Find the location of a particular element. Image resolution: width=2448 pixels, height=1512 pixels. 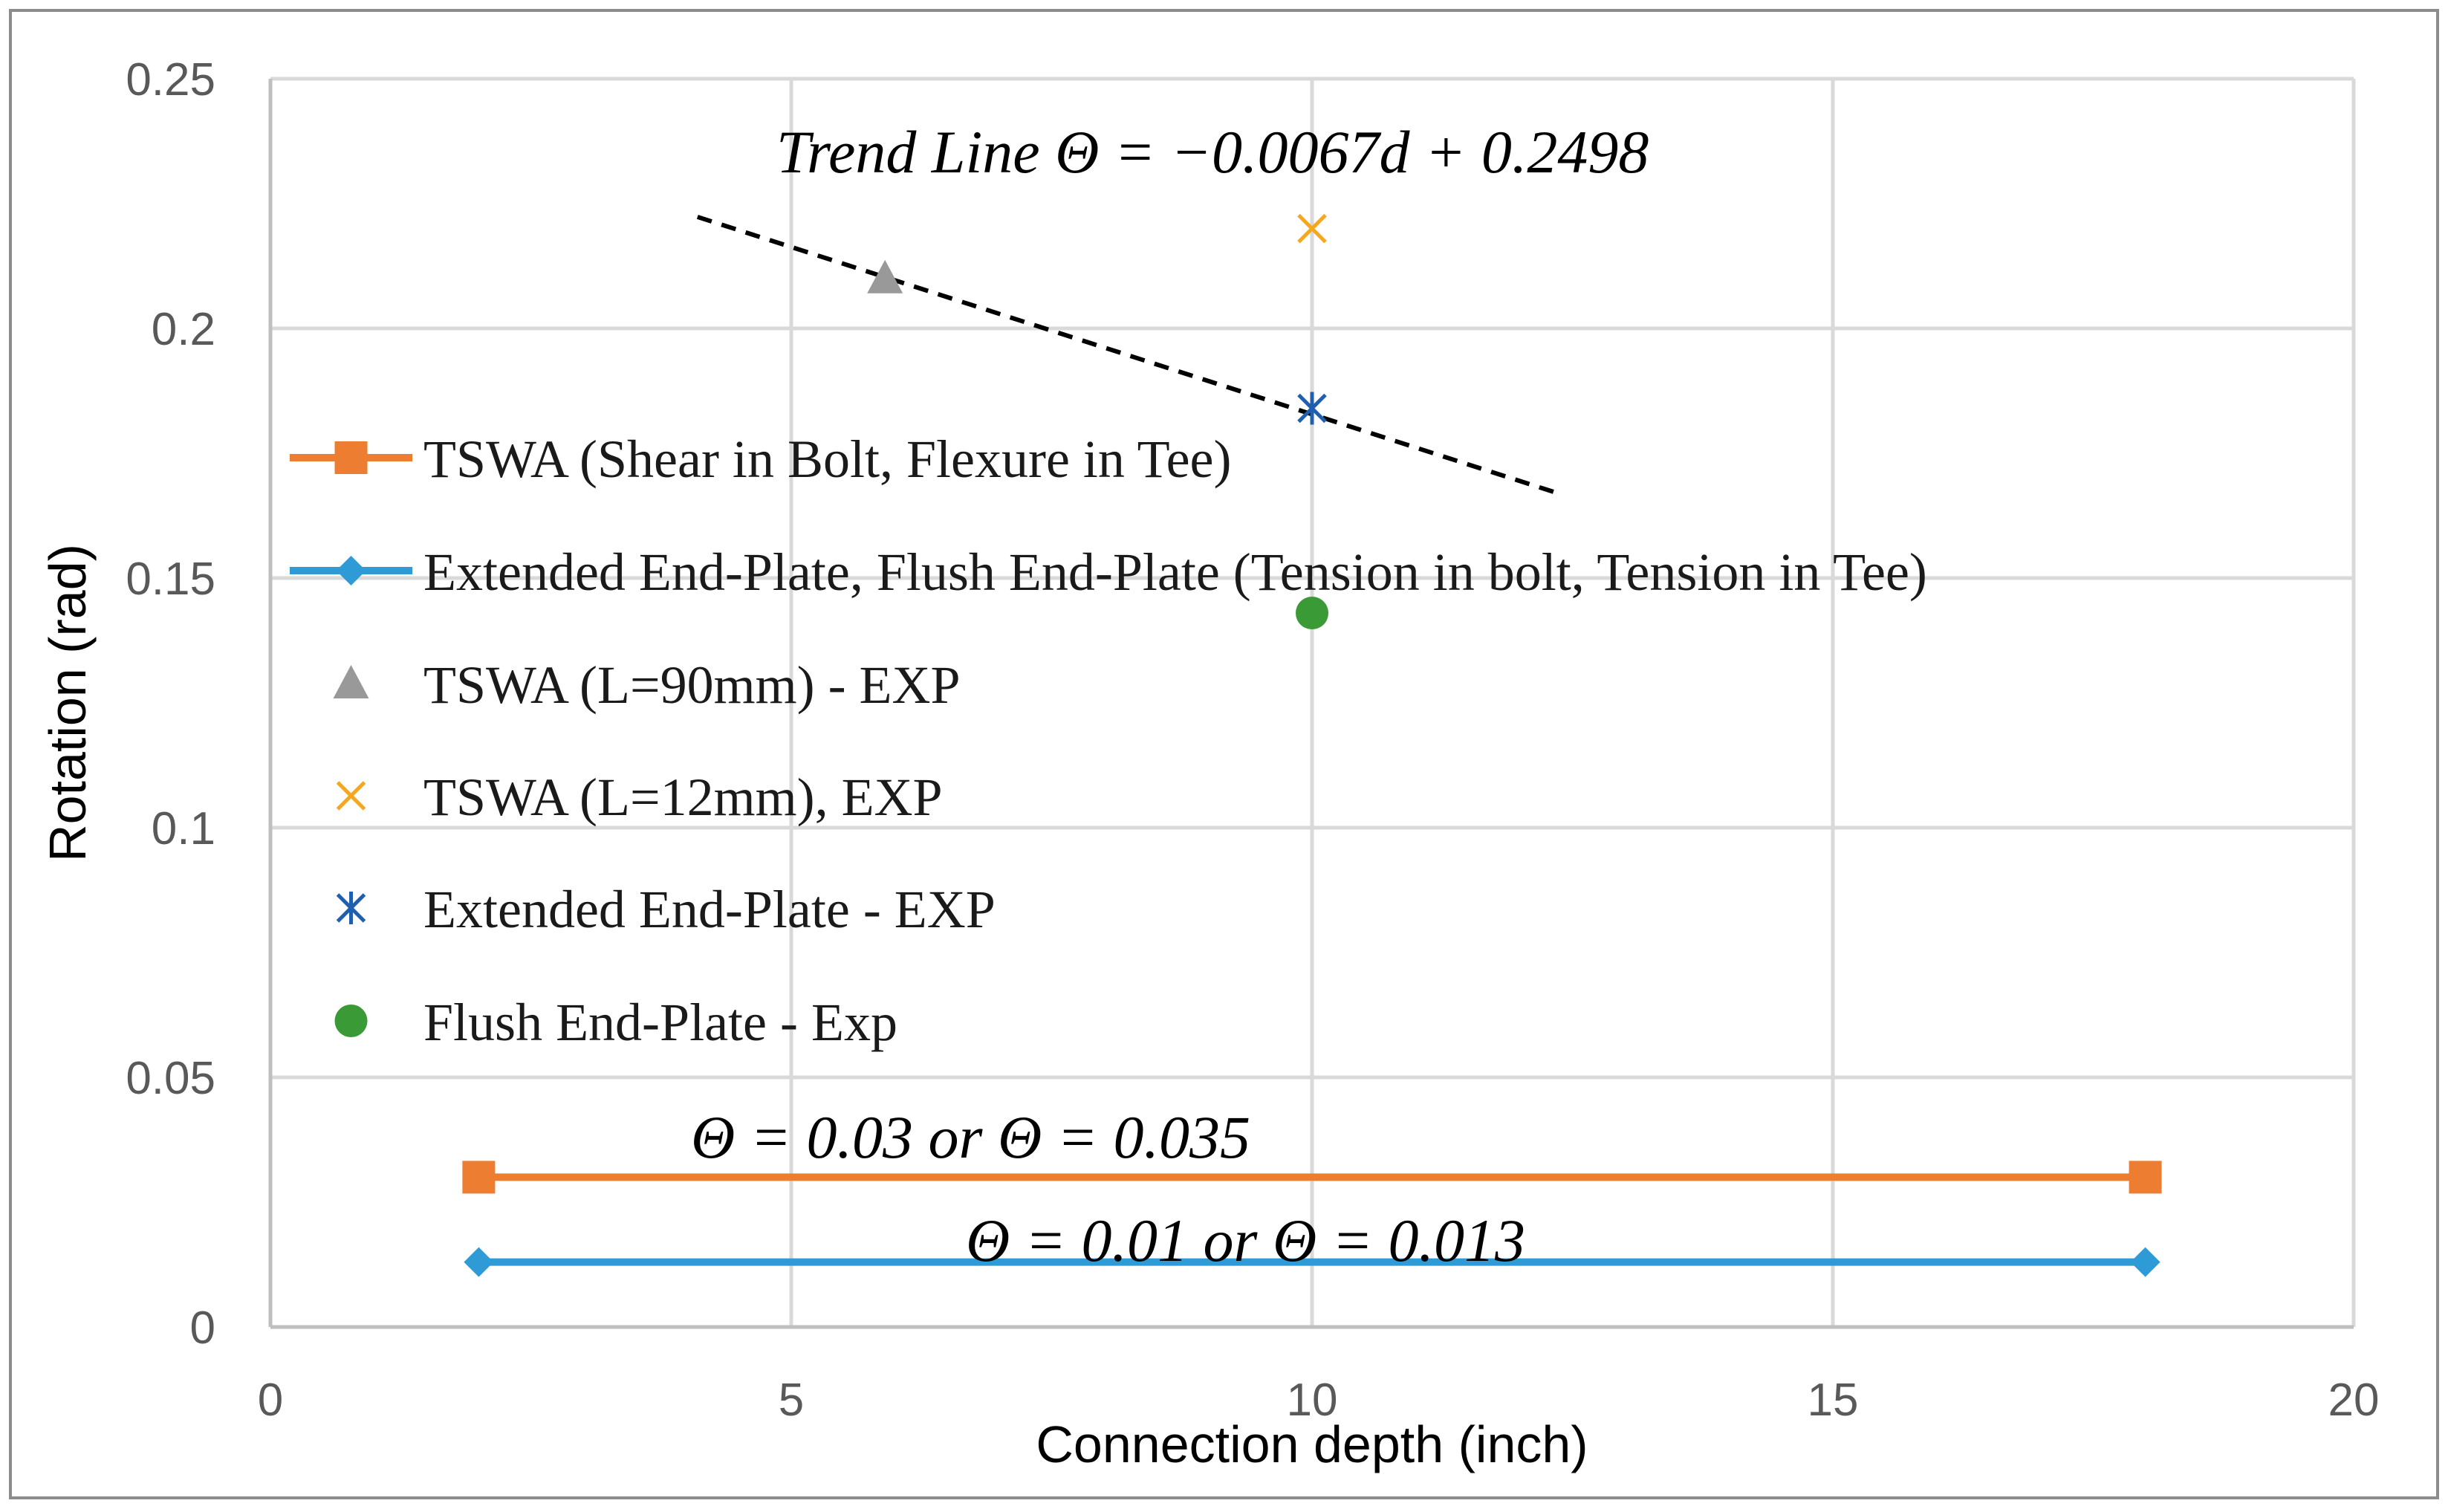

x-axis-label: Connection depth (inch) is located at coordinates (1312, 1444).